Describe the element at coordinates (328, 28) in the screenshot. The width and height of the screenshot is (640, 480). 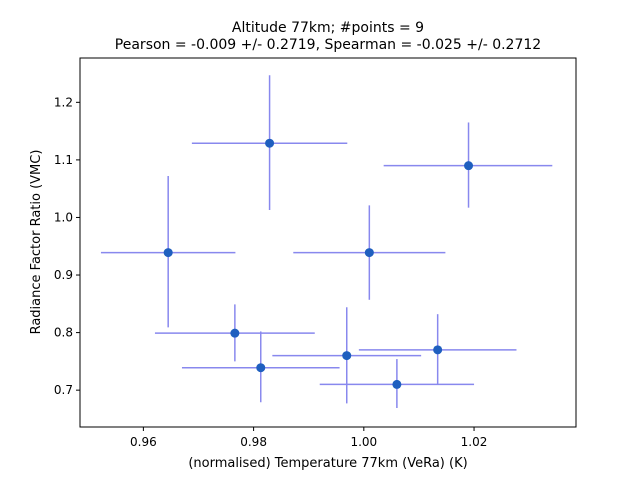
I see `chart-title-line1: Altitude 77km; #points = 9` at that location.